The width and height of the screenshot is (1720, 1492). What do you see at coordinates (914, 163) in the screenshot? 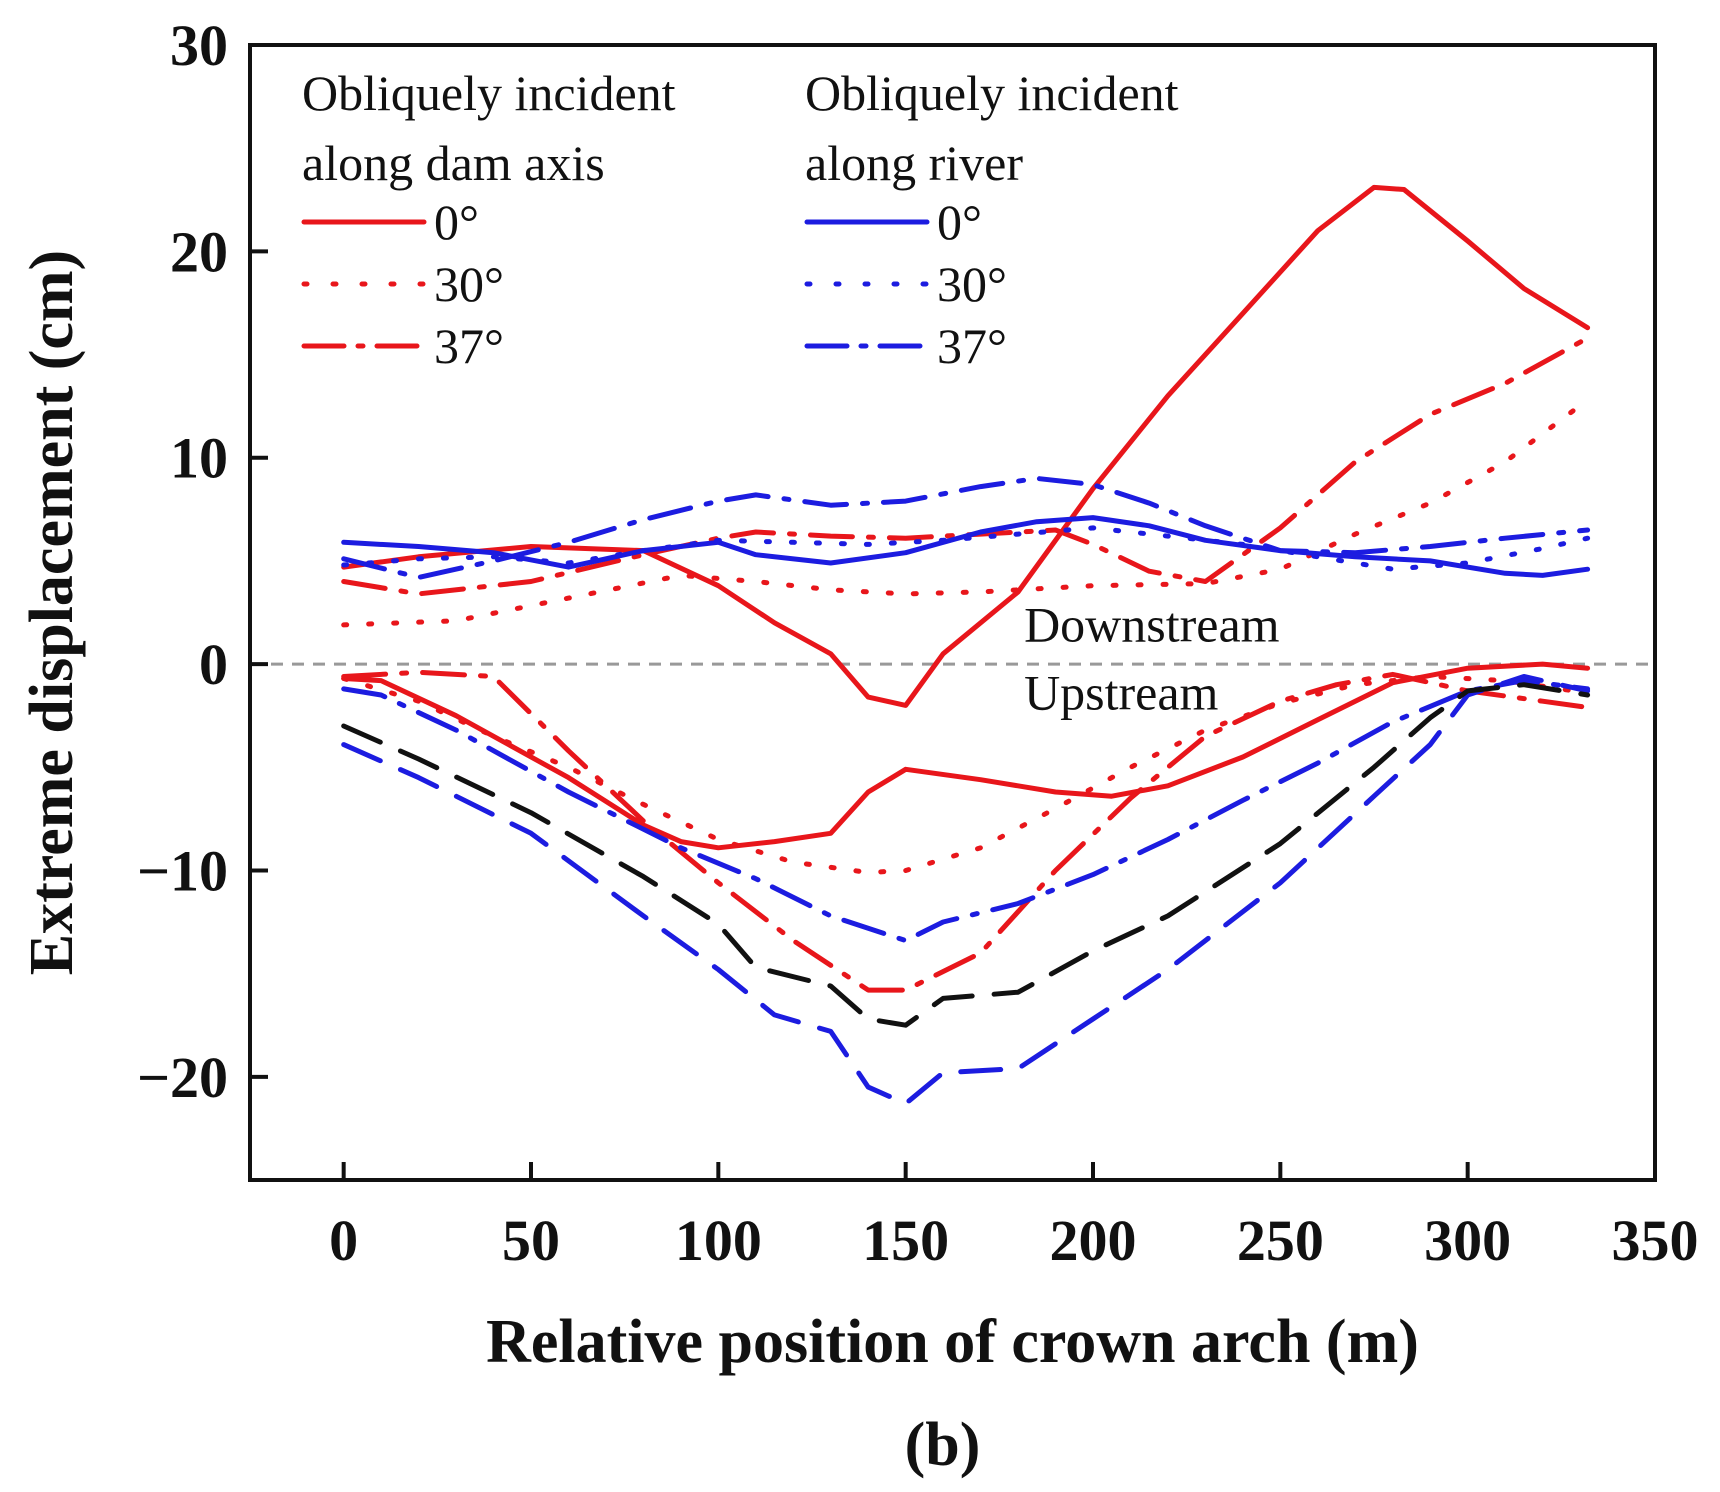
I see `legend-title-line2: along river` at bounding box center [914, 163].